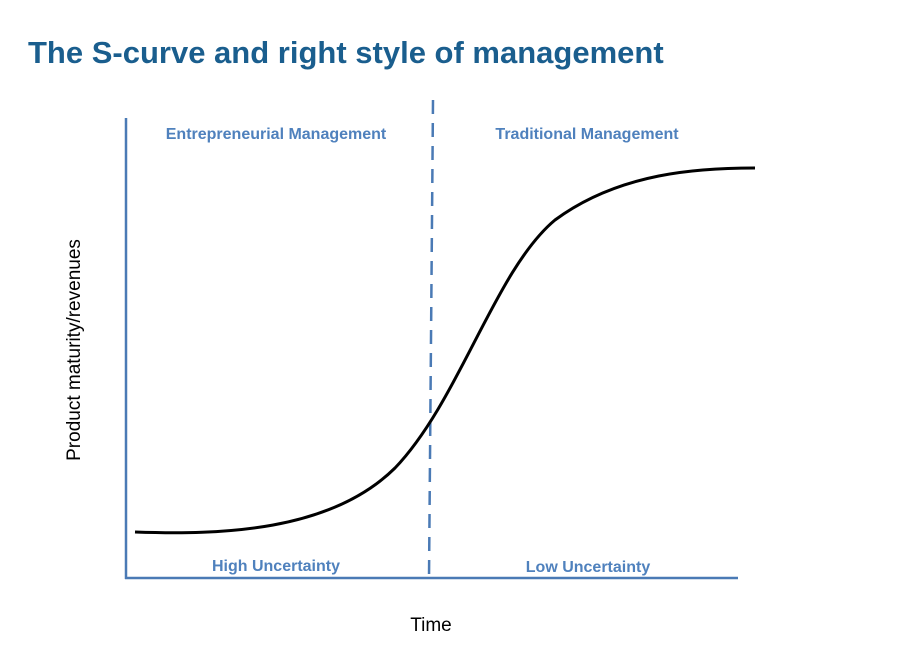 Image resolution: width=924 pixels, height=645 pixels. What do you see at coordinates (276, 134) in the screenshot?
I see `region-label: Entrepreneurial Management` at bounding box center [276, 134].